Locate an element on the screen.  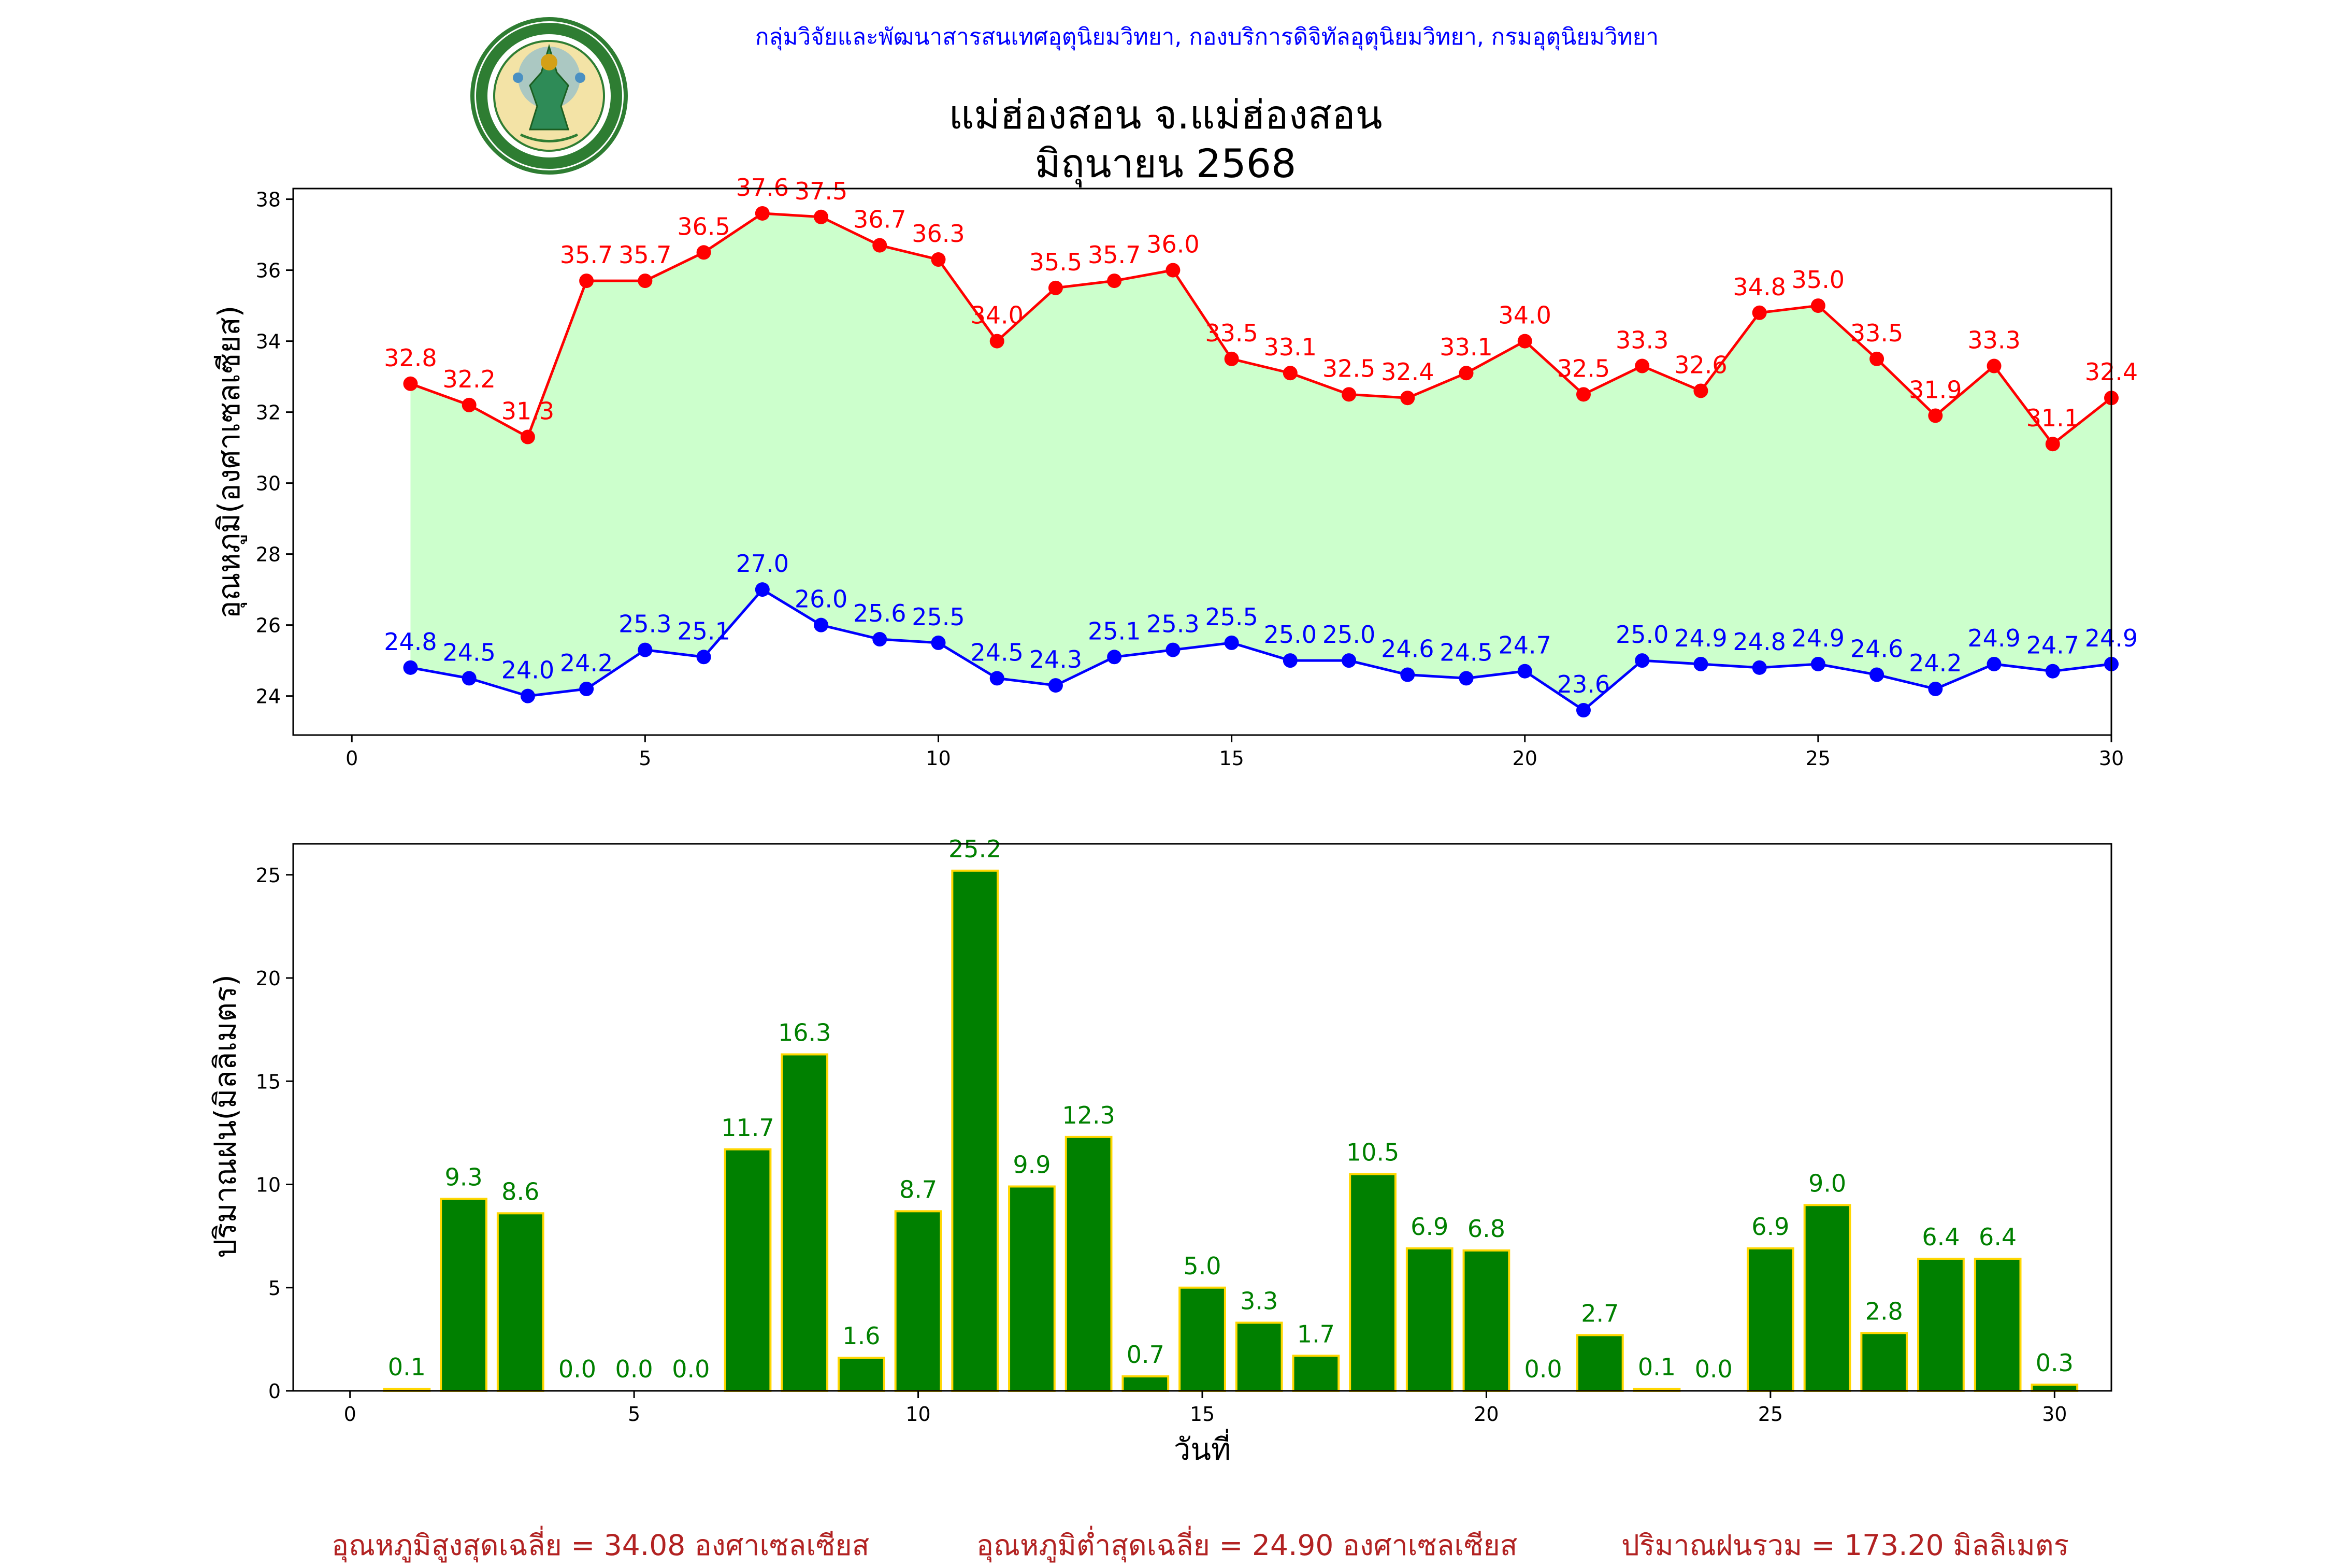
min-temperature-label: 25.5 is located at coordinates (1231, 617).